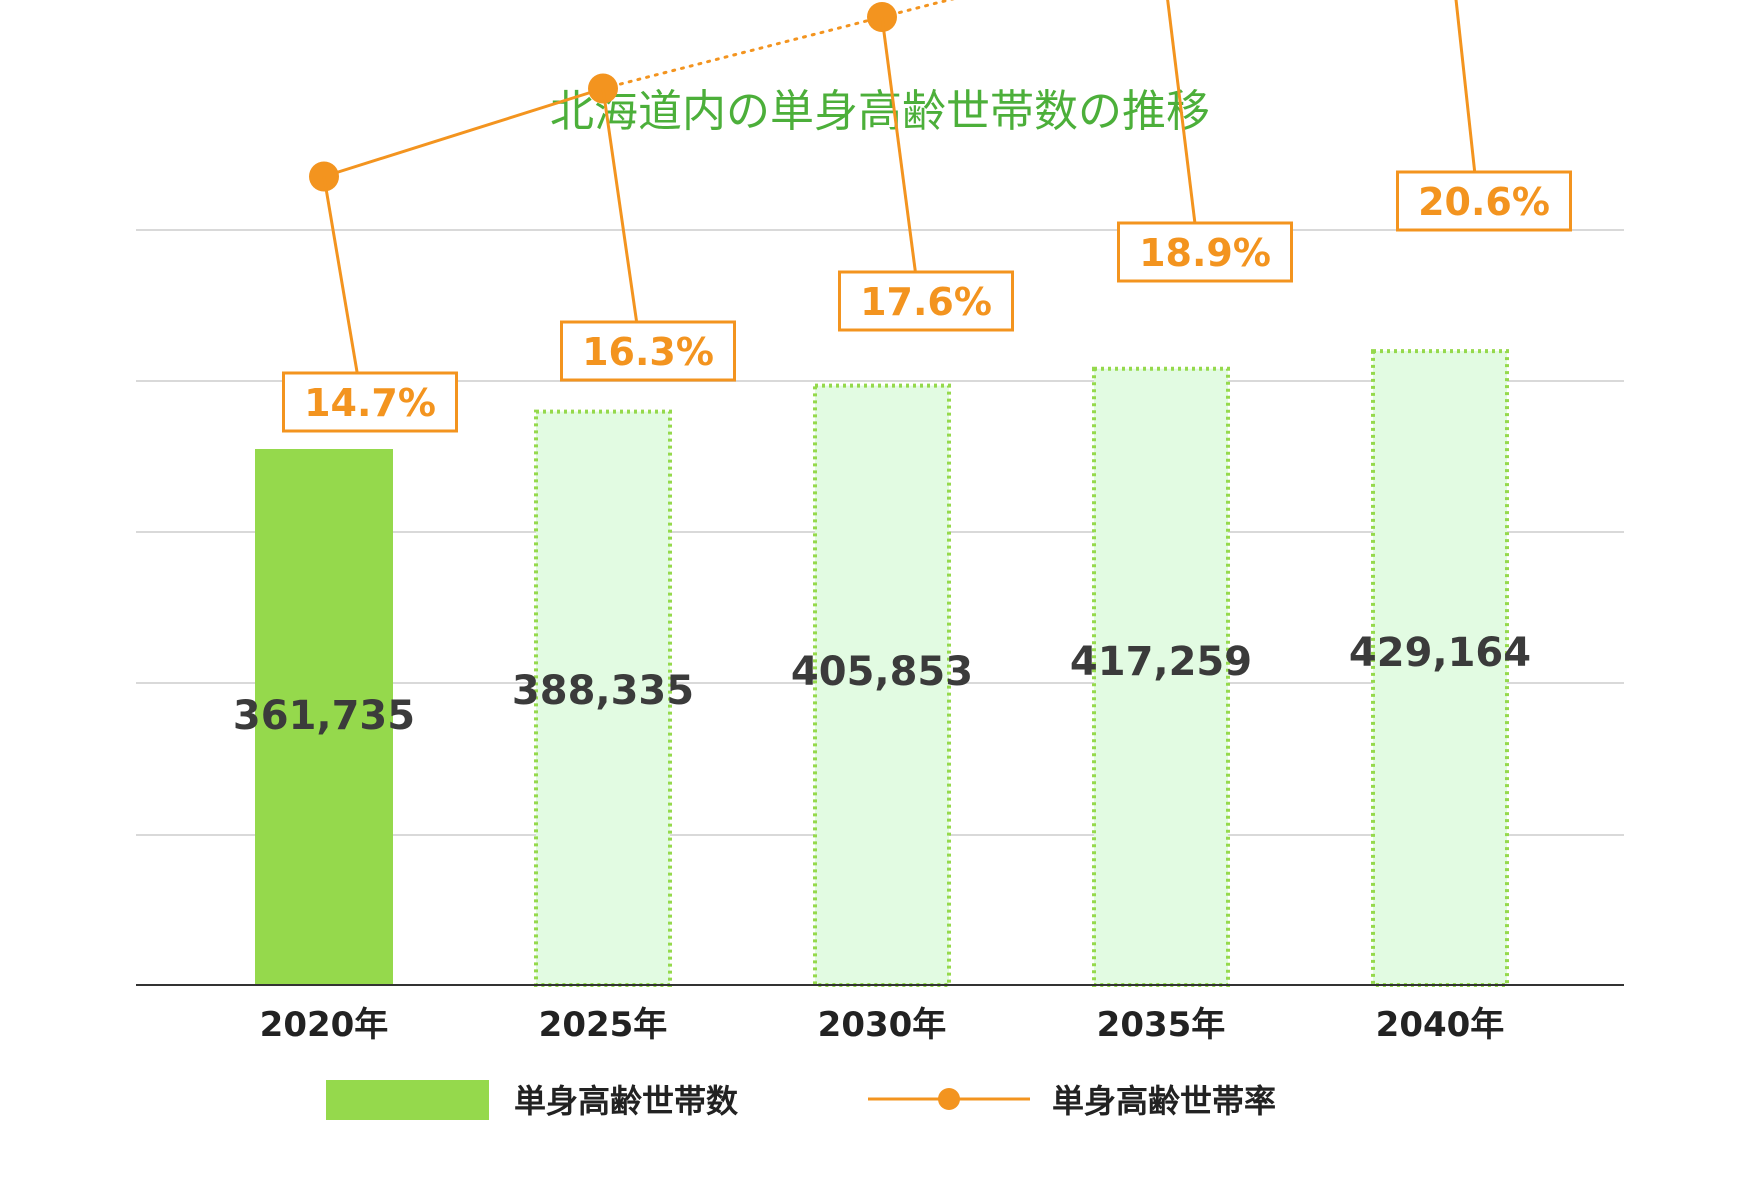 This screenshot has width=1760, height=1198. I want to click on bar-value-label: 361,735, so click(324, 716).